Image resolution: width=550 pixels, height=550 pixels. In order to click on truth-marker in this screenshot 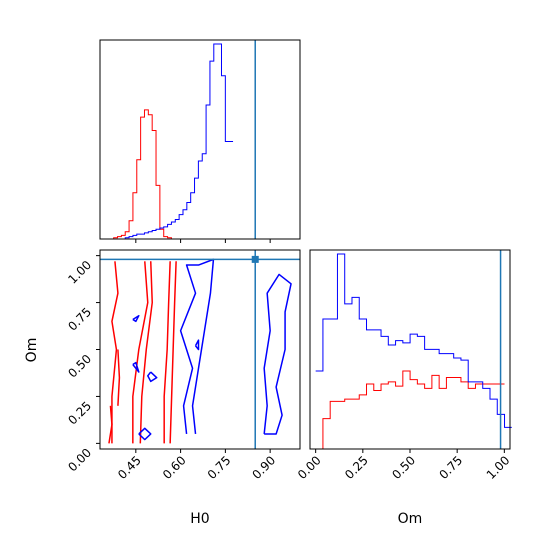, I will do `click(255, 259)`.